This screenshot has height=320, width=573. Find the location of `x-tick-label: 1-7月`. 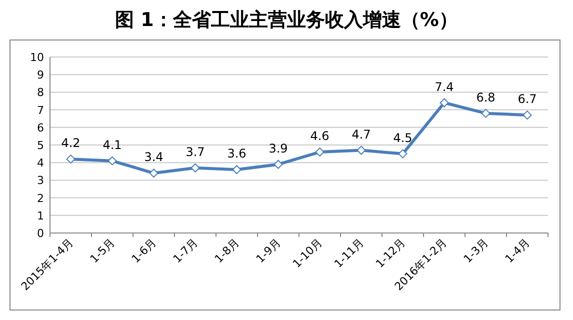

x-tick-label: 1-7月 is located at coordinates (185, 251).